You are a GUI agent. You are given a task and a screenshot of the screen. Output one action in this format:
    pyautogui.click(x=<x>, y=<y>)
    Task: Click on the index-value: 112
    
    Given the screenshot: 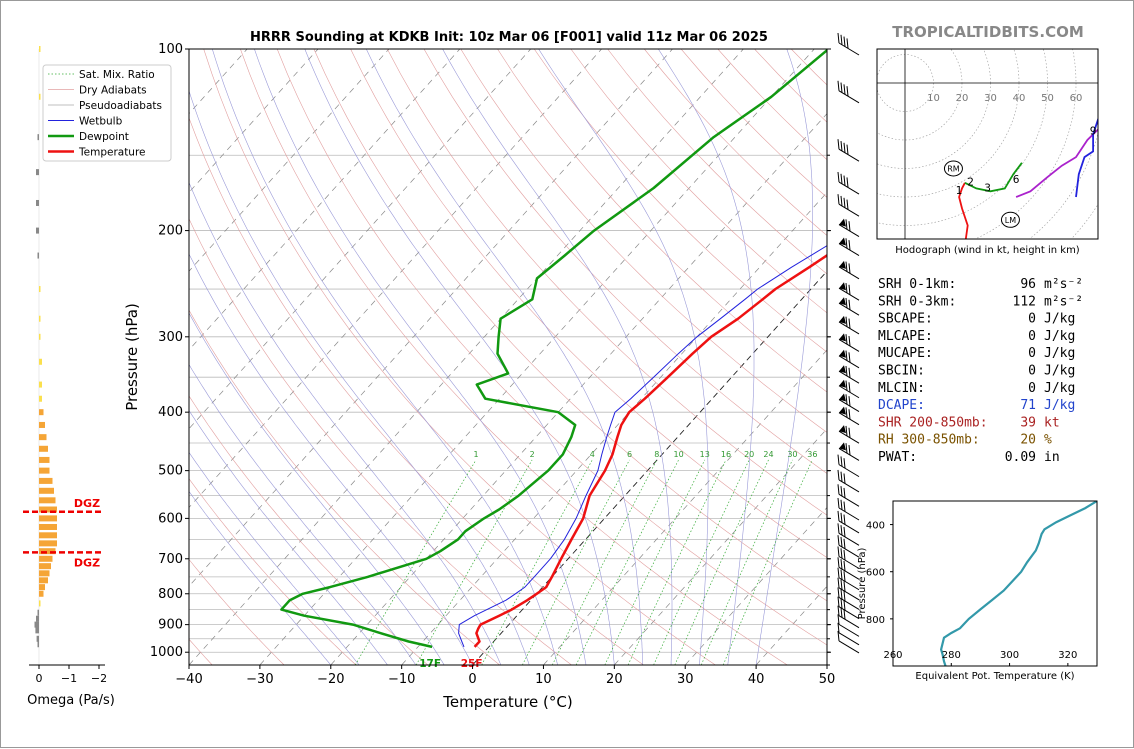 What is the action you would take?
    pyautogui.click(x=1024, y=301)
    